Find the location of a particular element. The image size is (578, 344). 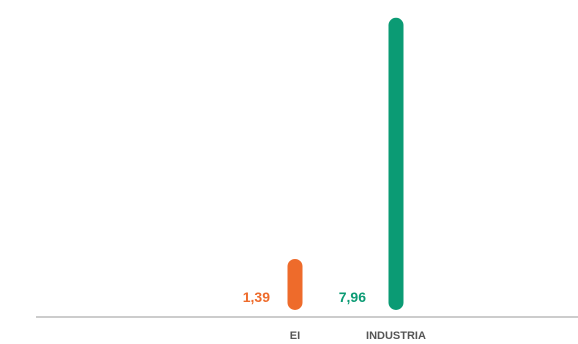

bar-industria is located at coordinates (396, 164).